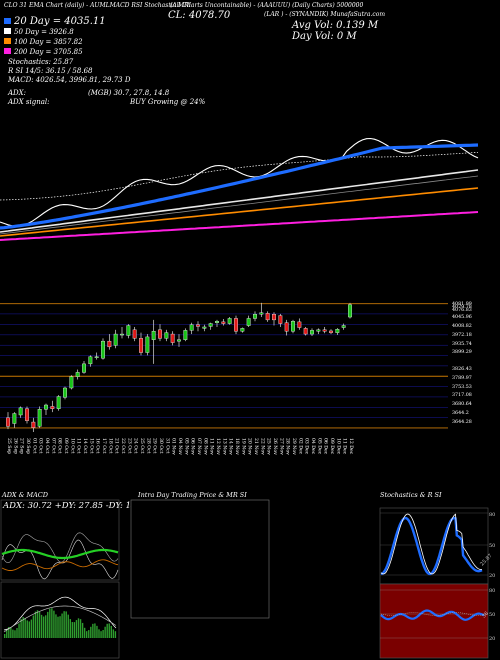  Describe the element at coordinates (7, 41) in the screenshot. I see `ema100-swatch` at that location.